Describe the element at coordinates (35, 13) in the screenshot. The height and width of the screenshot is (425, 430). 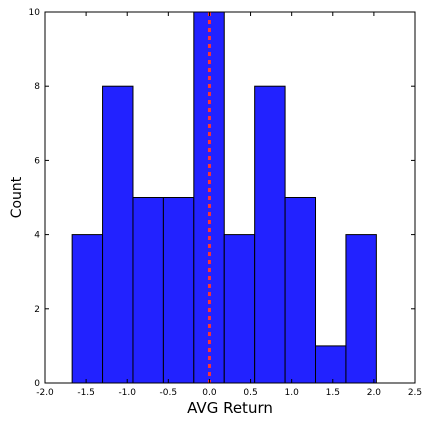
I see `y-tick-label: 10` at that location.